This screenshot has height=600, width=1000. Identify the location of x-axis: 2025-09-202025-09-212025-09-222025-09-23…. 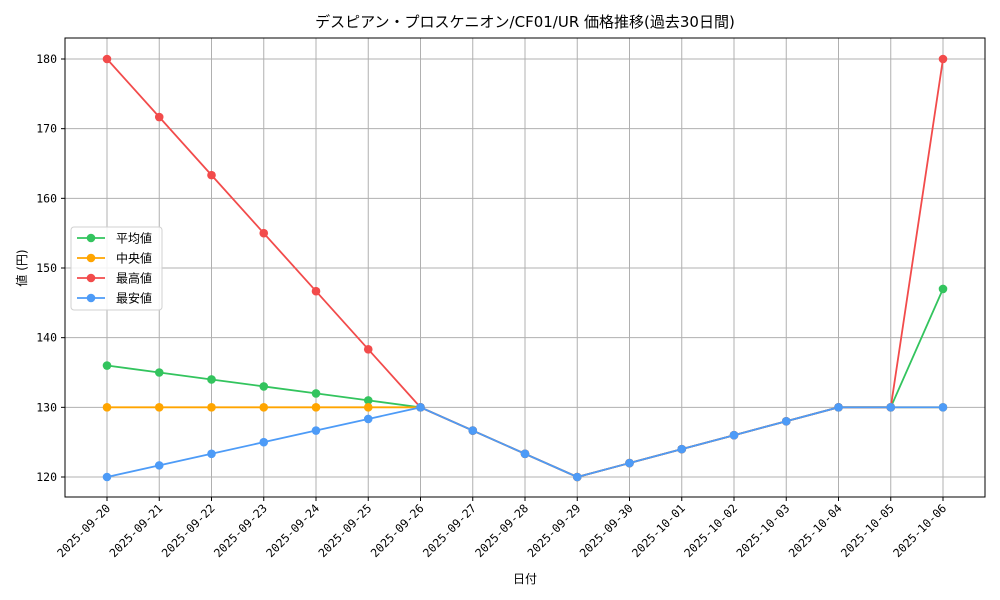
(501, 528).